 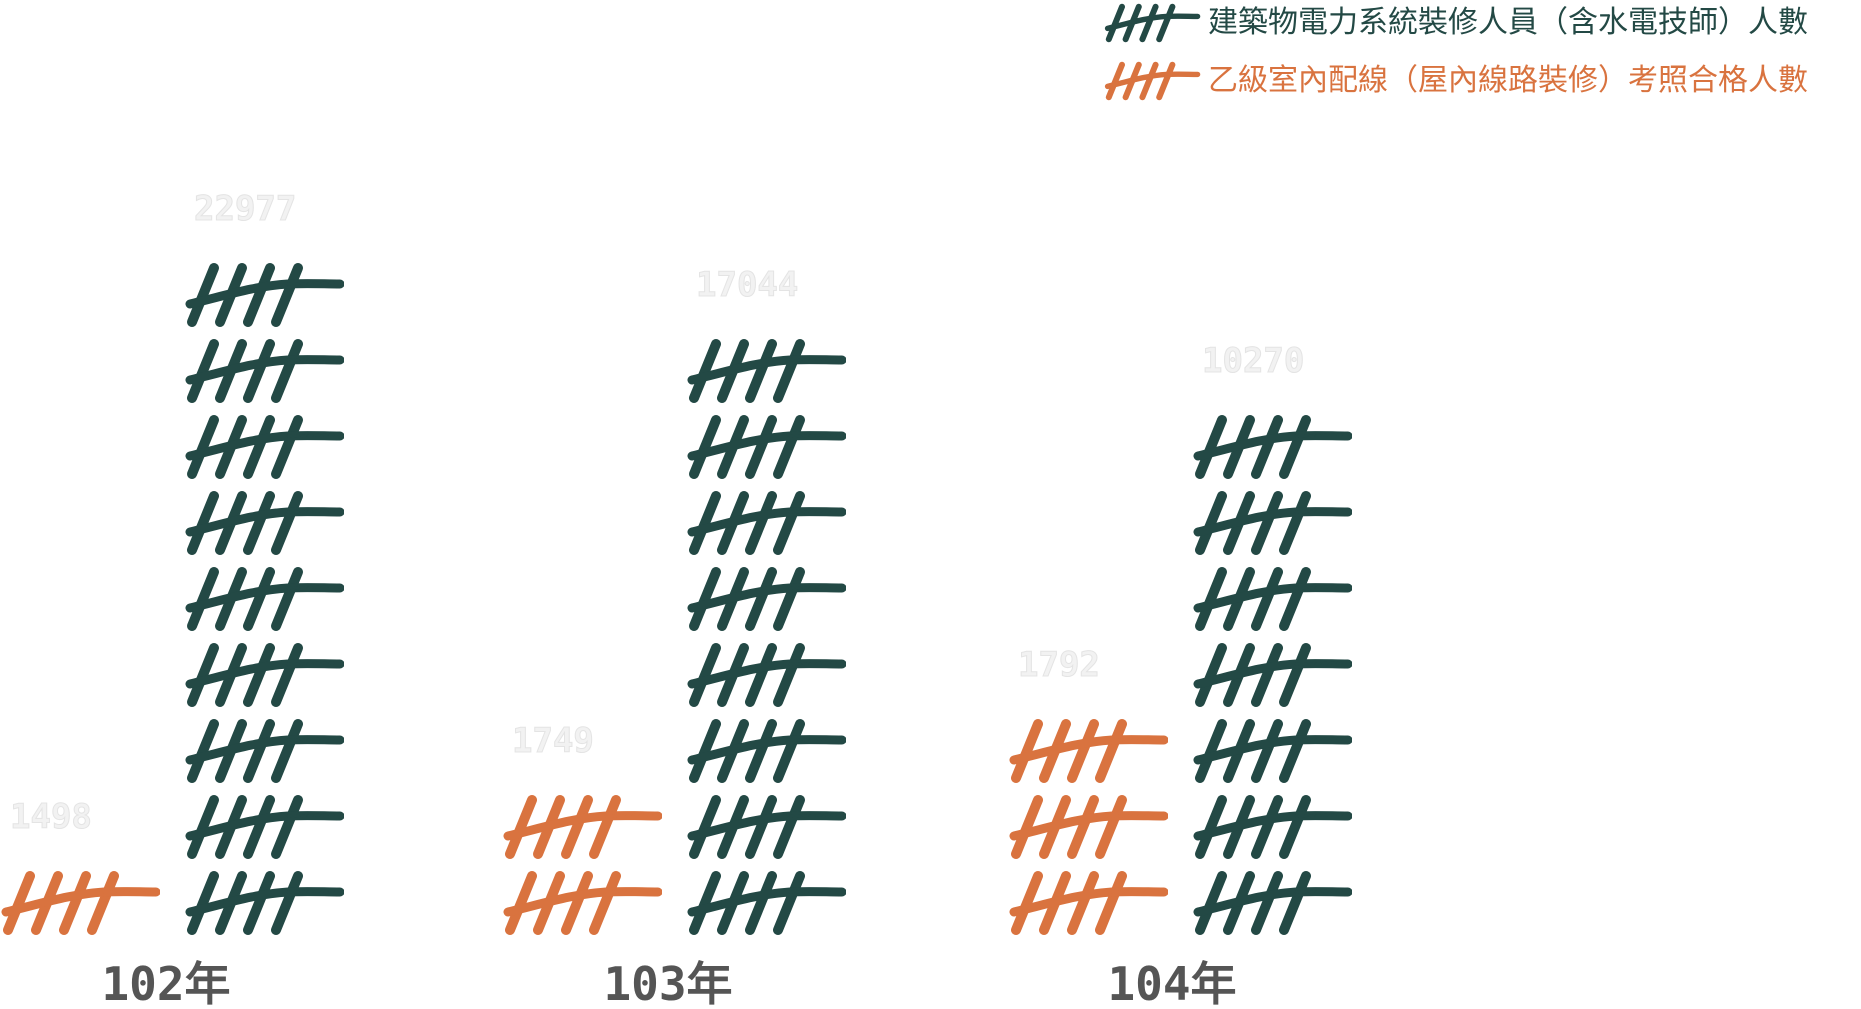 I want to click on legend-item-green: 建築物電力系統裝修人員（含水電技師）人數, so click(x=1458, y=22).